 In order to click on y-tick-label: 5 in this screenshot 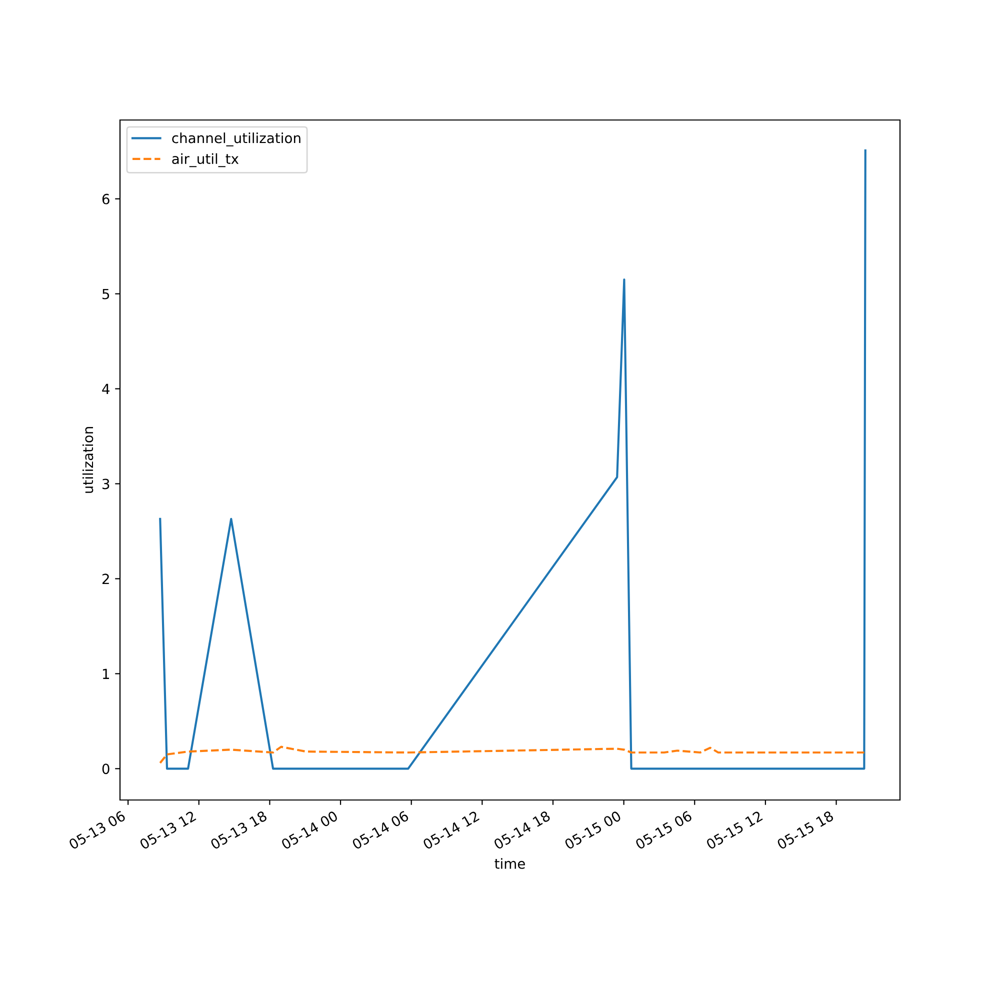, I will do `click(106, 294)`.